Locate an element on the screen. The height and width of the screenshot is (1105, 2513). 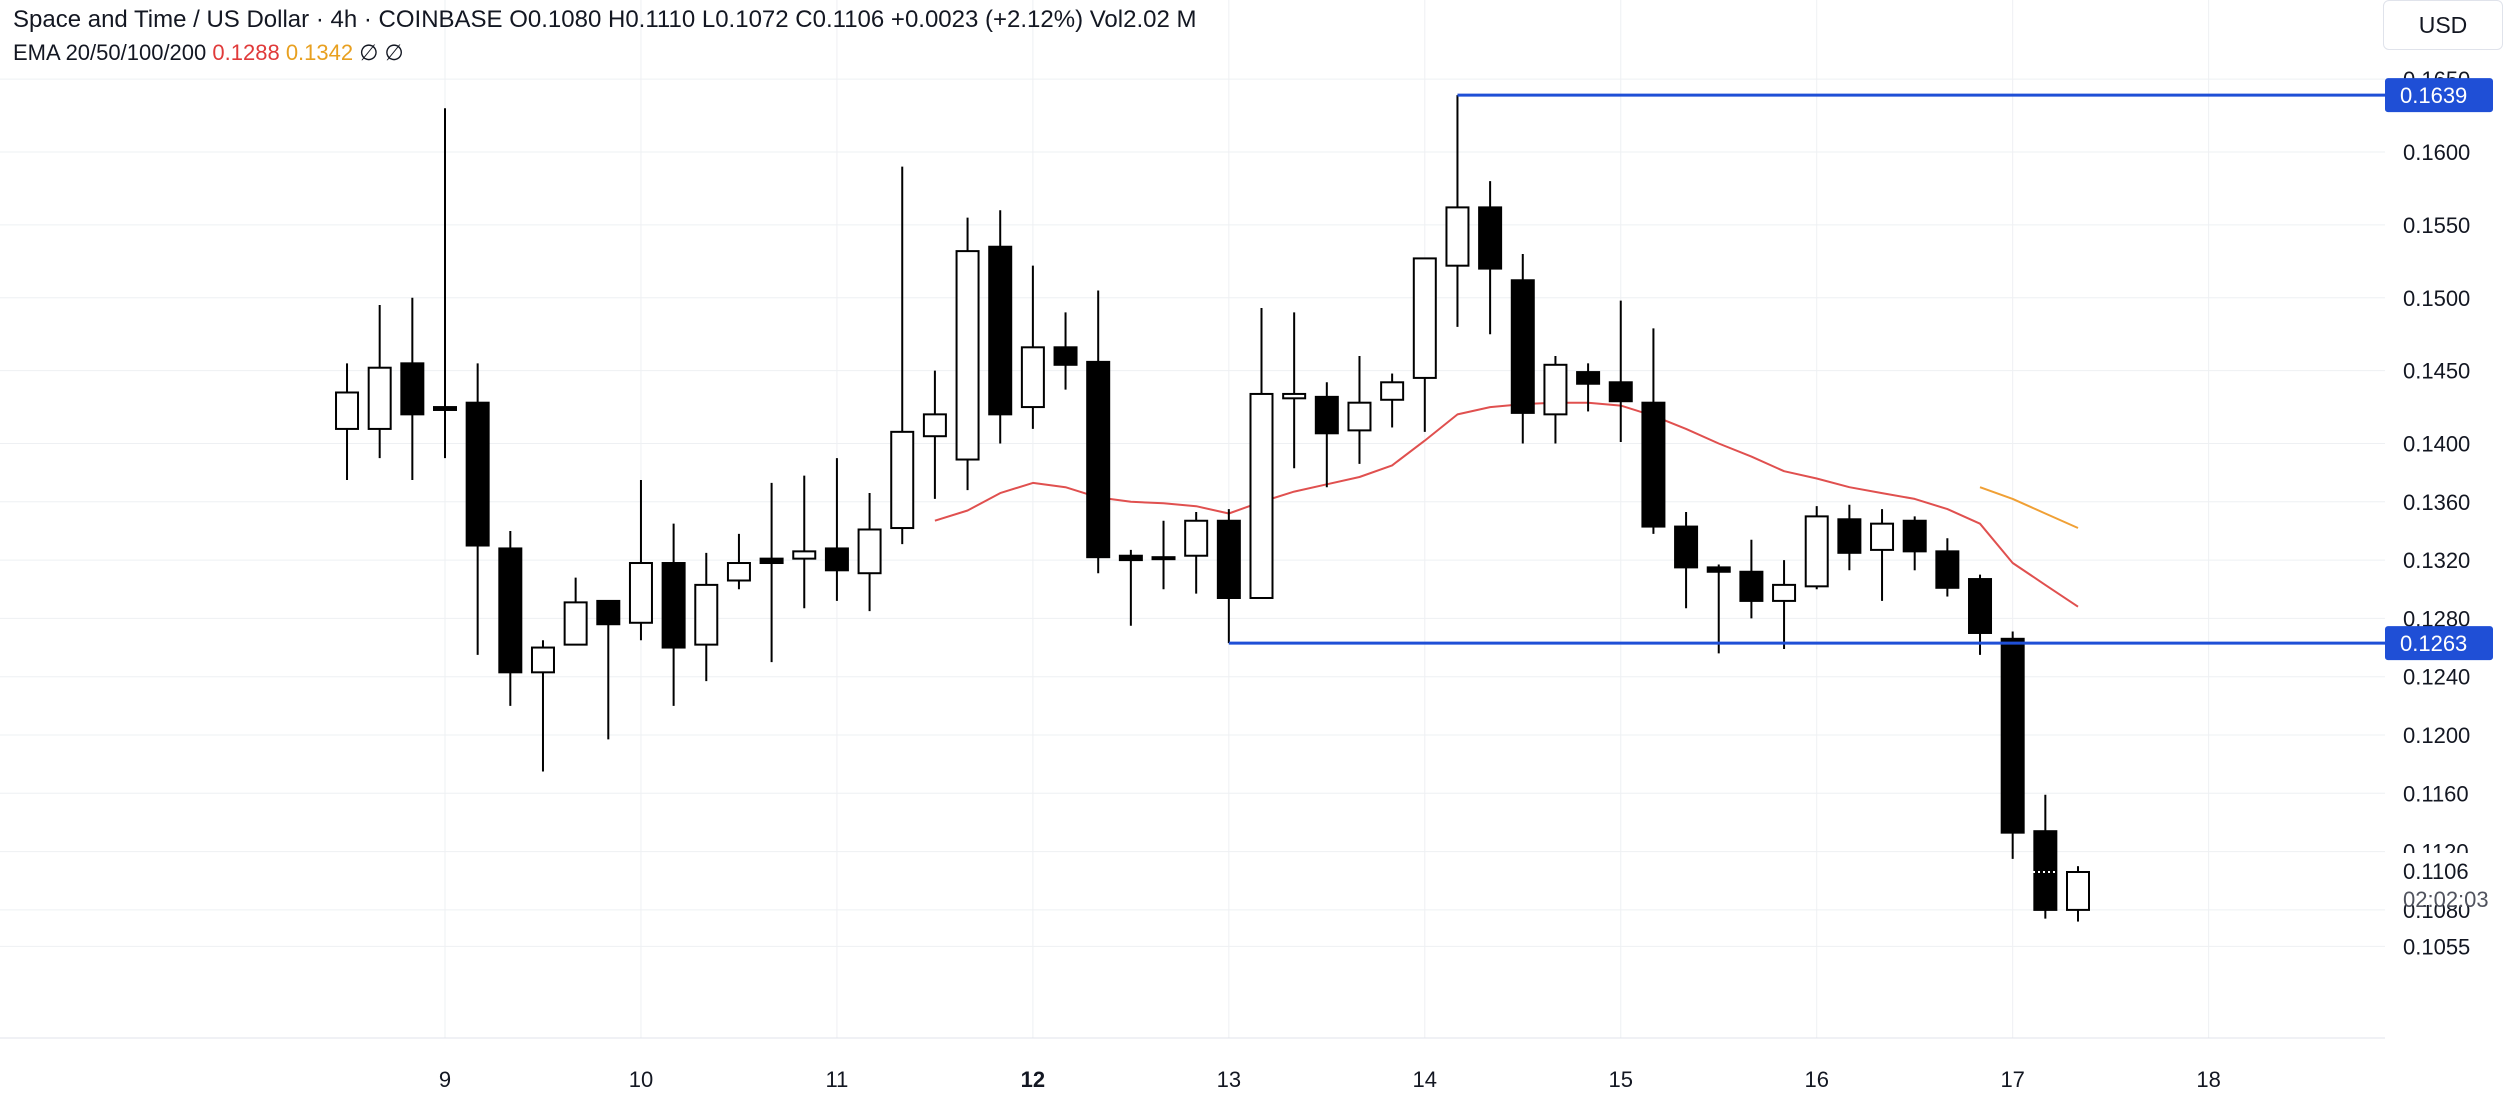
close-value: 0.1106 is located at coordinates (848, 19).